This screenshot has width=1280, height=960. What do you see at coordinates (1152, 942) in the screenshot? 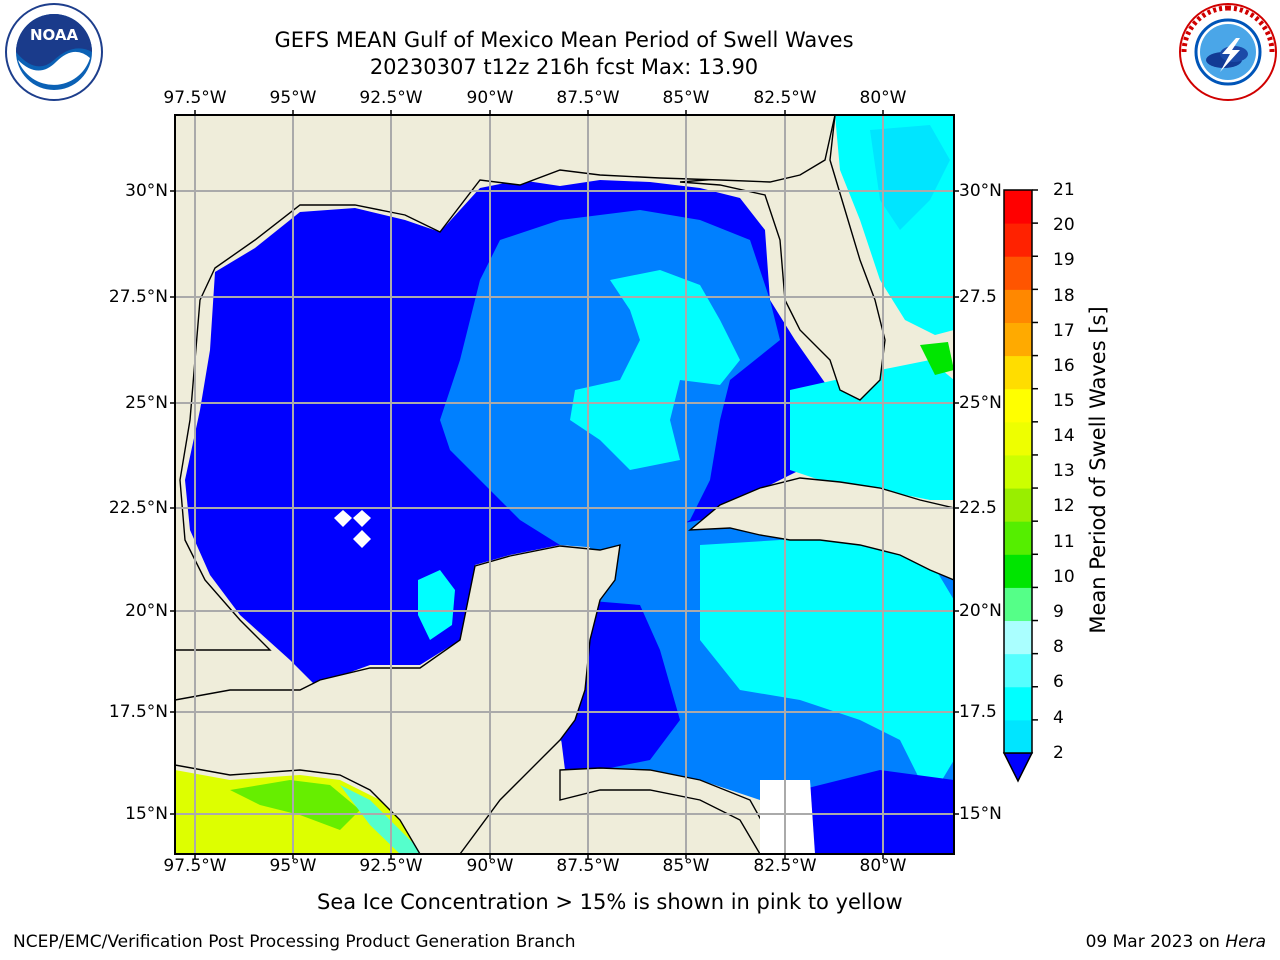
I see `footer-date-text: 09 Mar 2023 on` at bounding box center [1152, 942].